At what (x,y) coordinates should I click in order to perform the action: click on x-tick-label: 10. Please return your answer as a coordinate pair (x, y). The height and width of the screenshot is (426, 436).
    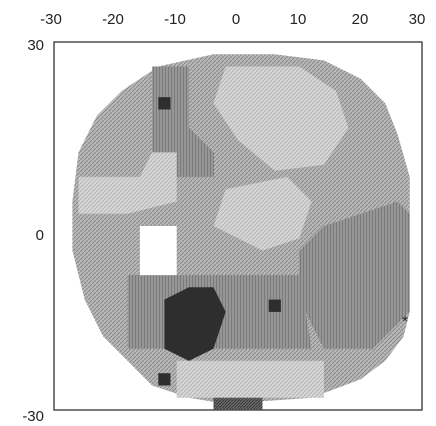
    Looking at the image, I should click on (298, 19).